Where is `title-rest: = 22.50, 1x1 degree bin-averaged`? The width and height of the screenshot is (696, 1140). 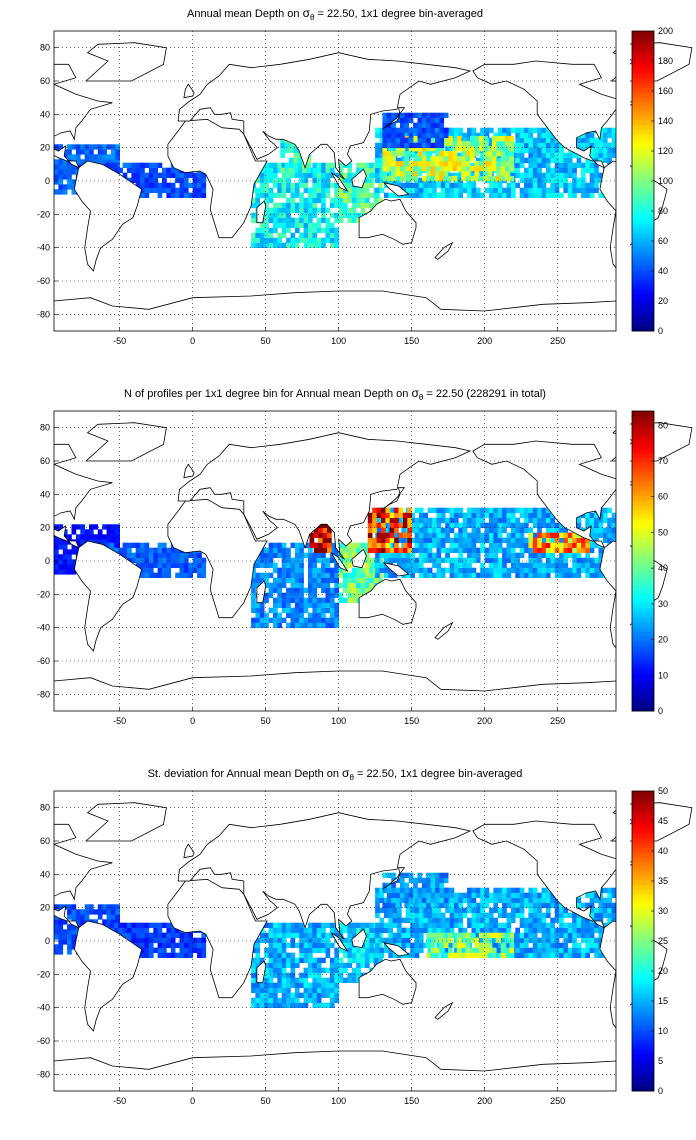
title-rest: = 22.50, 1x1 degree bin-averaged is located at coordinates (438, 774).